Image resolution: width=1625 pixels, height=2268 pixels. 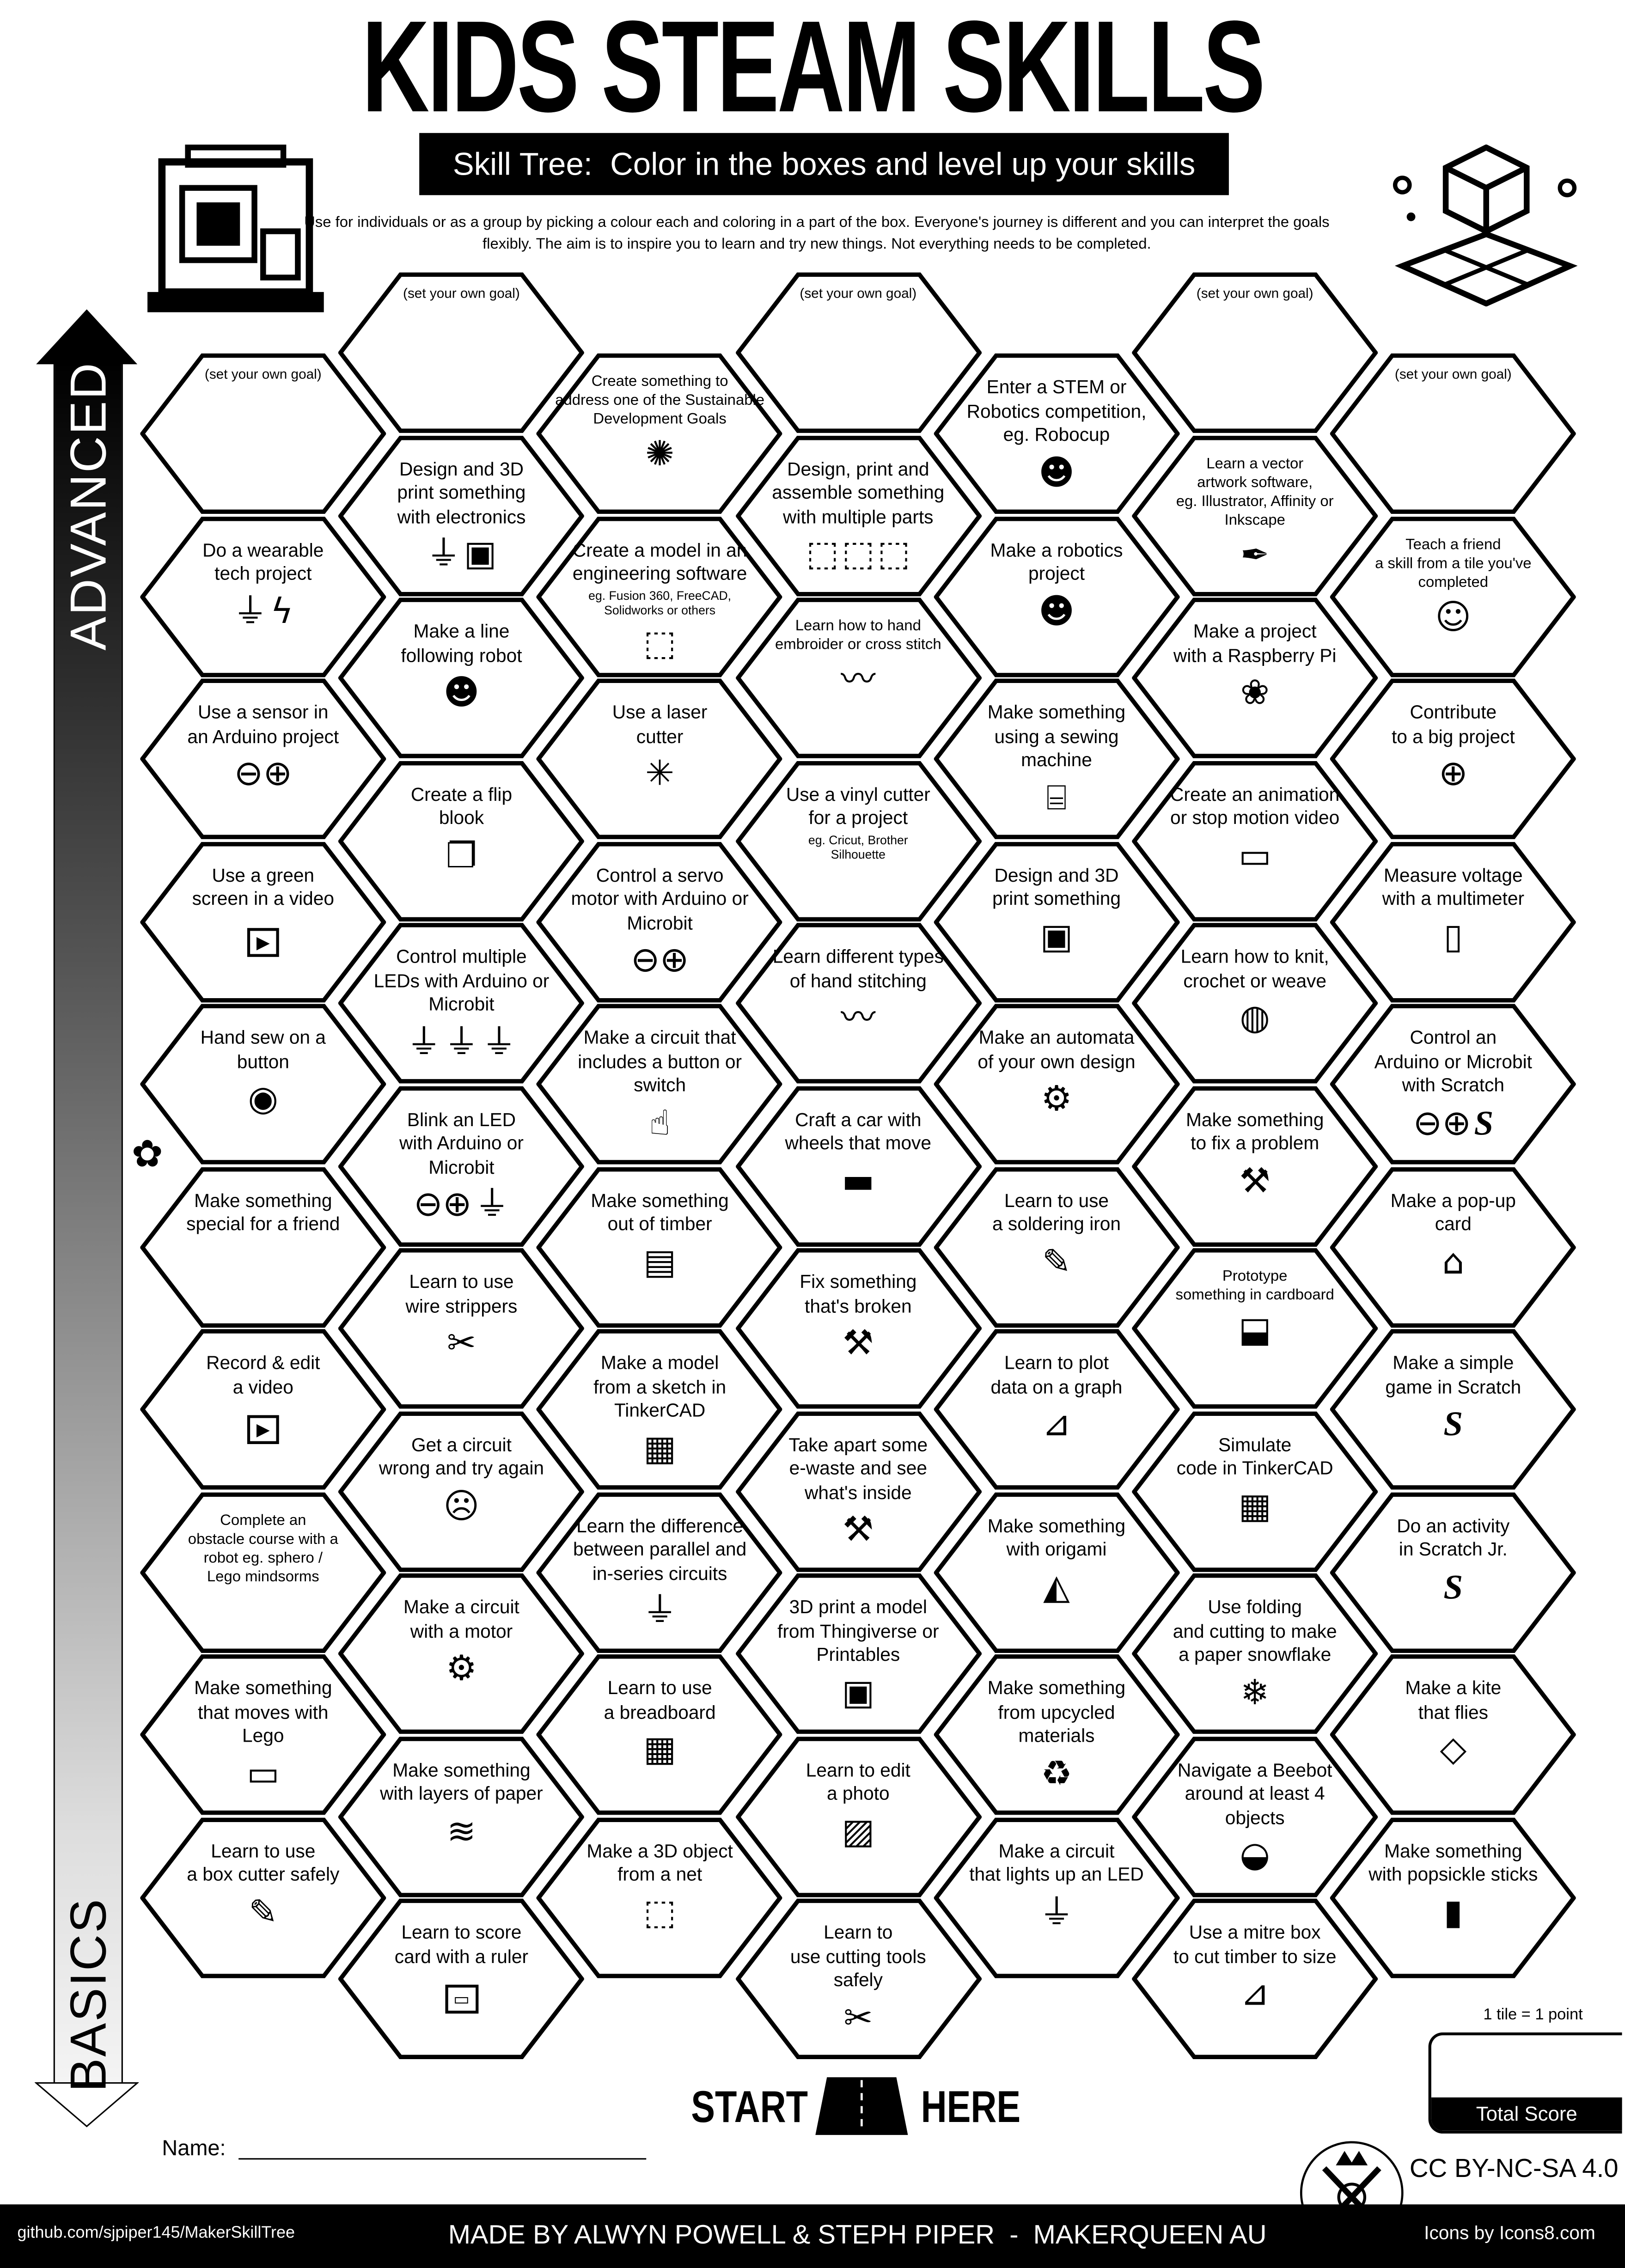 I want to click on skill-label: Make a kite that flies, so click(x=1454, y=1700).